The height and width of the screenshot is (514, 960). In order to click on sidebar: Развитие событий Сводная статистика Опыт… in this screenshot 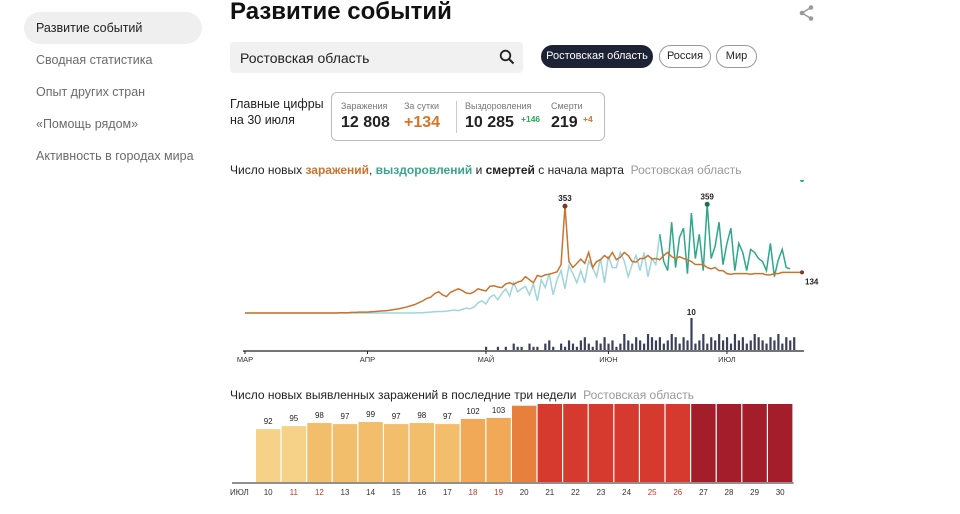, I will do `click(113, 92)`.